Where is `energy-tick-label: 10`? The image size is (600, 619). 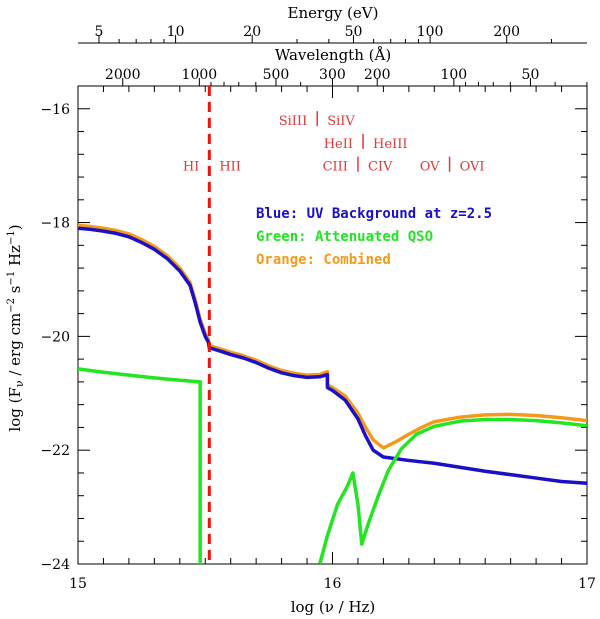
energy-tick-label: 10 is located at coordinates (176, 32).